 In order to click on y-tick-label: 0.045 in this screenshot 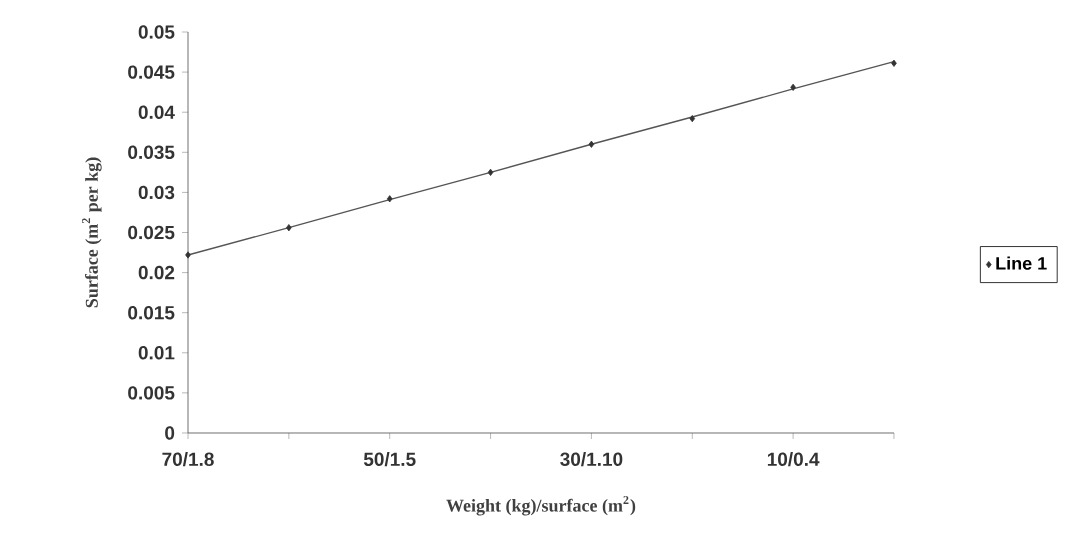, I will do `click(151, 72)`.